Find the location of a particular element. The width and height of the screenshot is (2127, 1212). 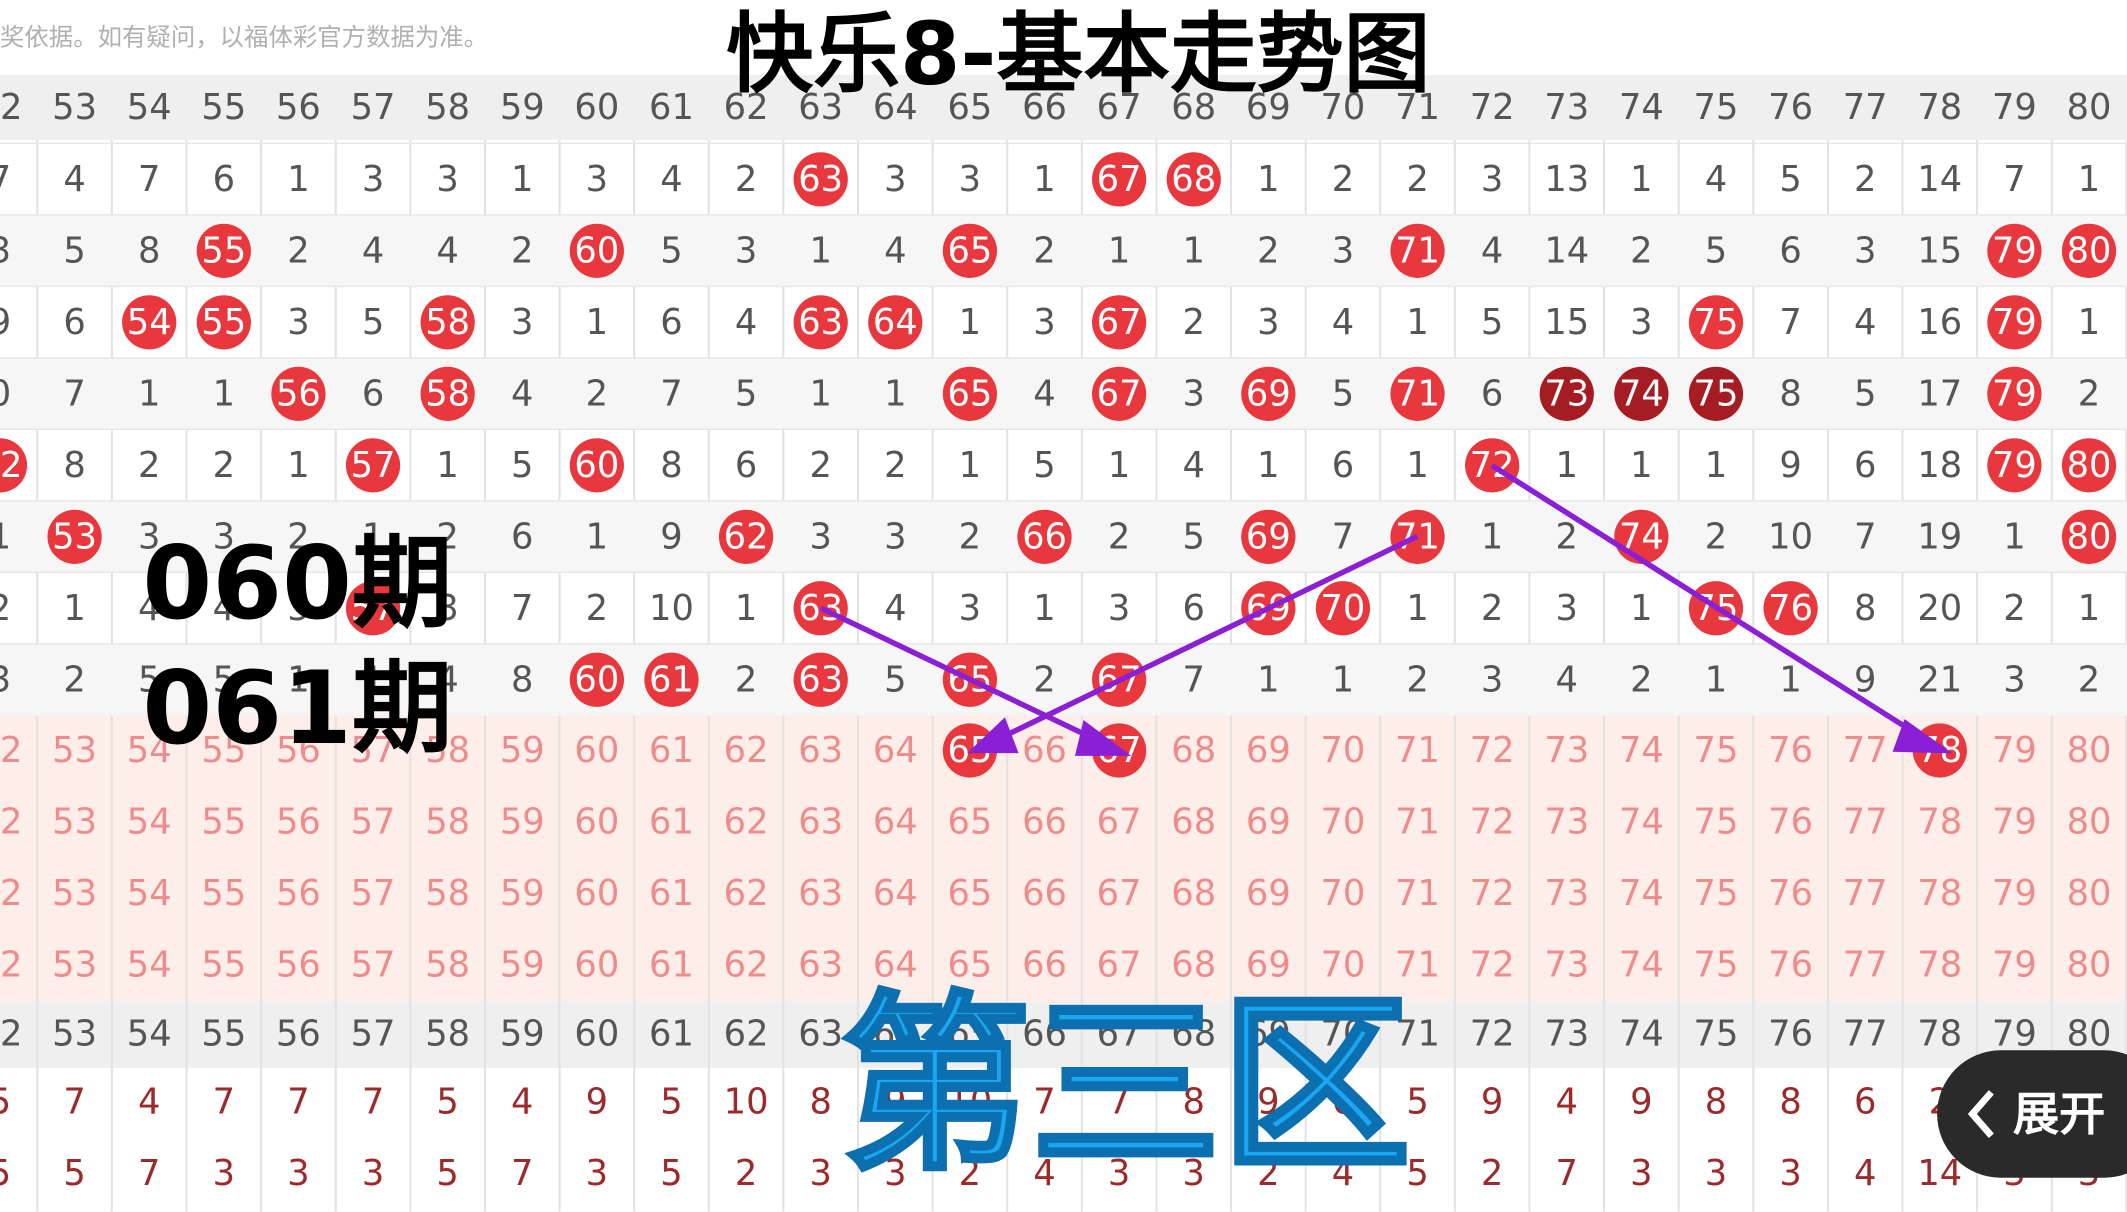

ball-number: 73 is located at coordinates (1566, 393).